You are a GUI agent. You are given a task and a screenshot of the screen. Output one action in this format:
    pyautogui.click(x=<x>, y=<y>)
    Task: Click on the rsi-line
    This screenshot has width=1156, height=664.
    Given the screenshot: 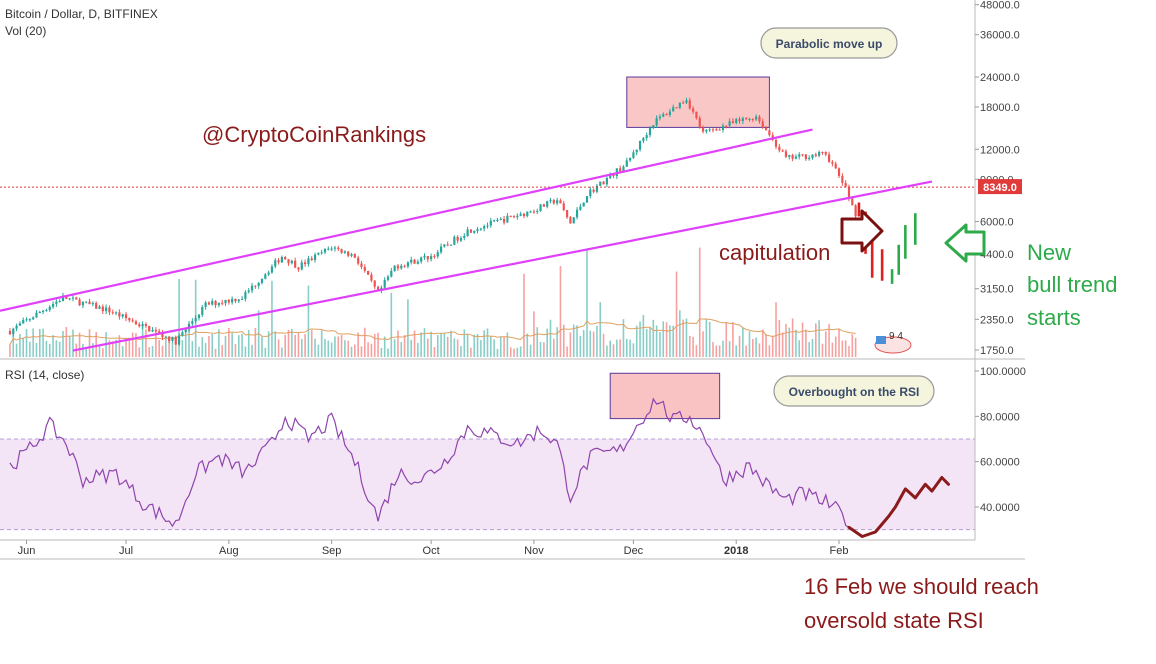 What is the action you would take?
    pyautogui.click(x=429, y=462)
    